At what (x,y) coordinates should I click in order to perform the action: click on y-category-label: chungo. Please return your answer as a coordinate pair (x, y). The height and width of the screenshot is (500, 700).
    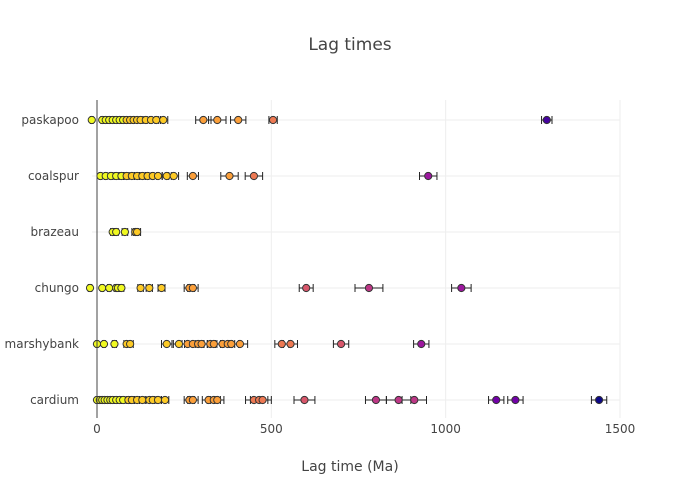
    Looking at the image, I should click on (57, 288).